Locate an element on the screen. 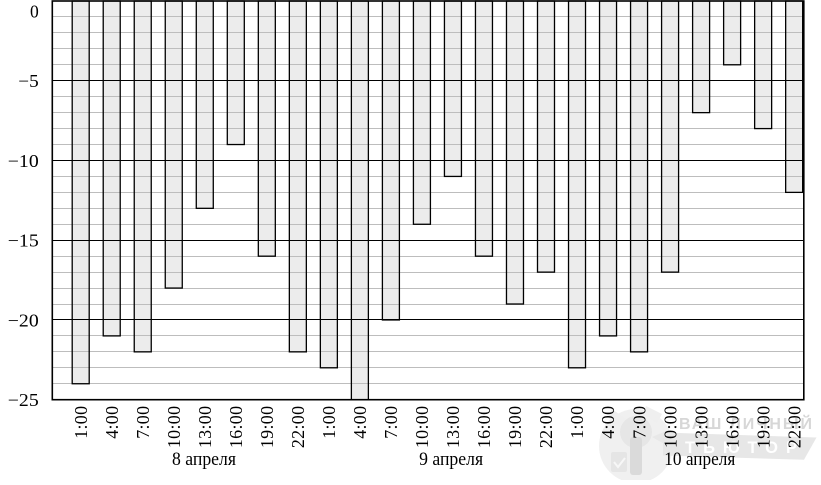 The height and width of the screenshot is (485, 821). svg-text: −20 is located at coordinates (23, 320).